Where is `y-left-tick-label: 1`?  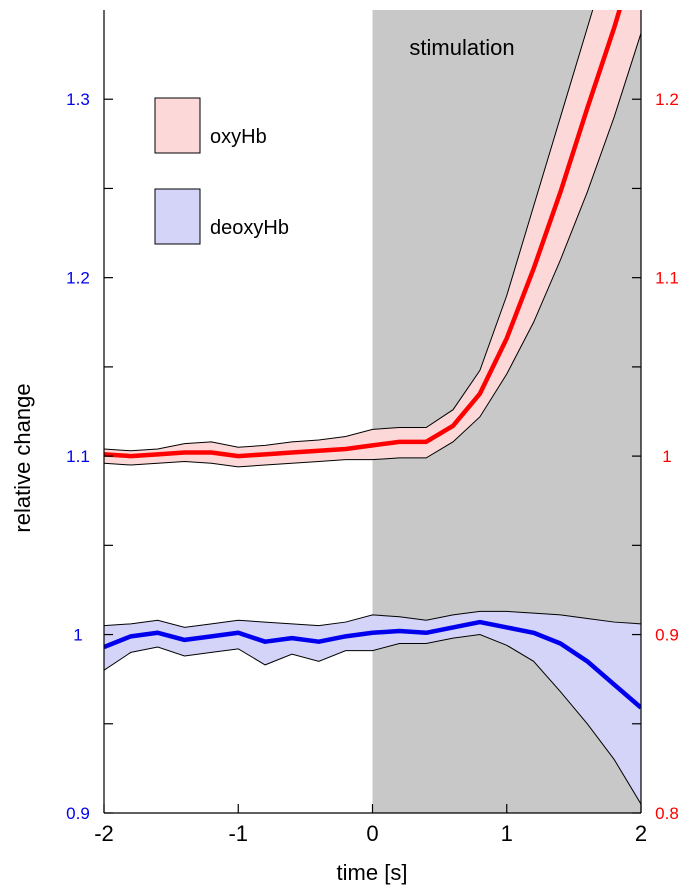 y-left-tick-label: 1 is located at coordinates (77, 635).